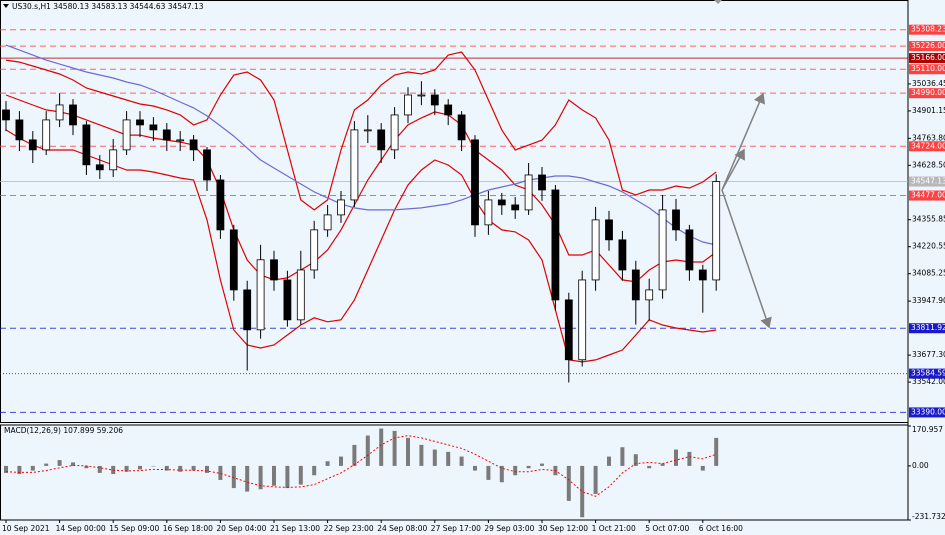  Describe the element at coordinates (928, 92) in the screenshot. I see `level-label: 34990.00` at that location.